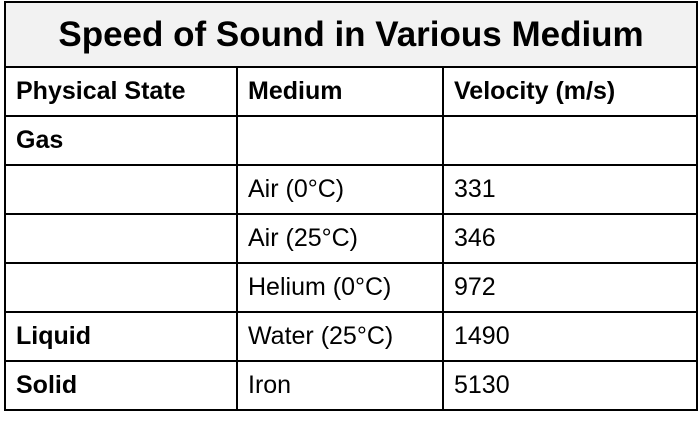 Image resolution: width=700 pixels, height=429 pixels. What do you see at coordinates (570, 336) in the screenshot?
I see `velocity-cell: 1490` at bounding box center [570, 336].